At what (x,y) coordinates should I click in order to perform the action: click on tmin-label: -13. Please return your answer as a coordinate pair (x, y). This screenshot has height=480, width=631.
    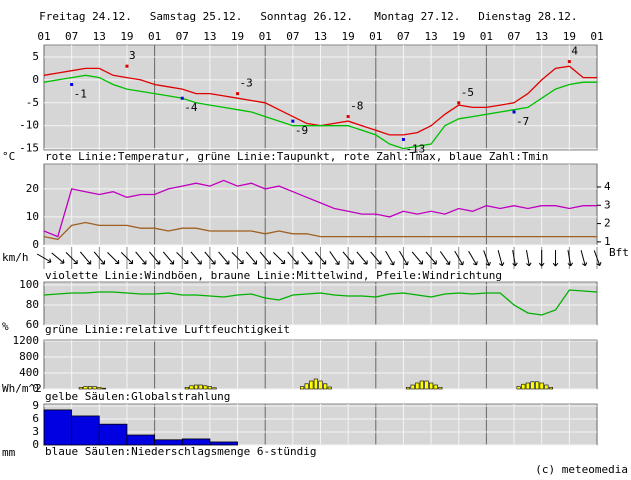
    Looking at the image, I should click on (415, 148).